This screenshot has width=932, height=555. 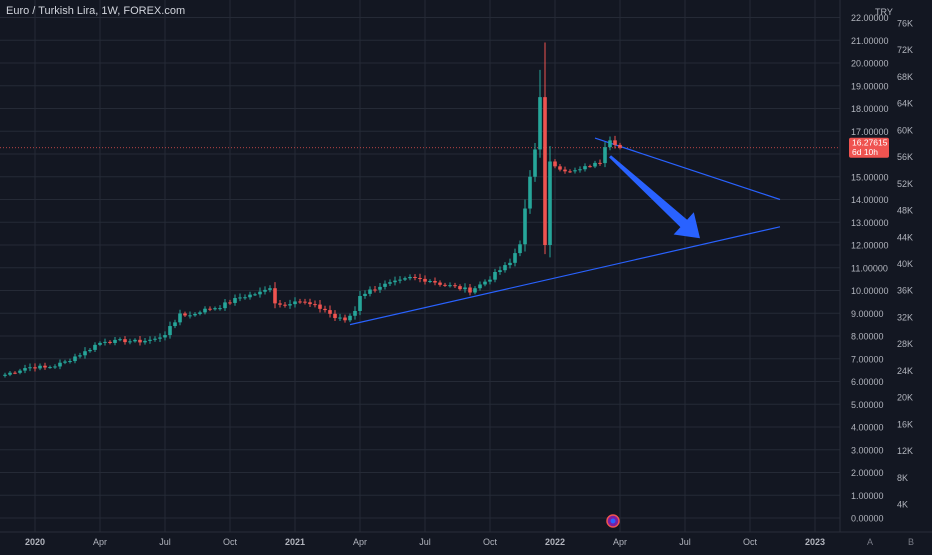 I want to click on auto-scale-button: A, so click(x=870, y=542).